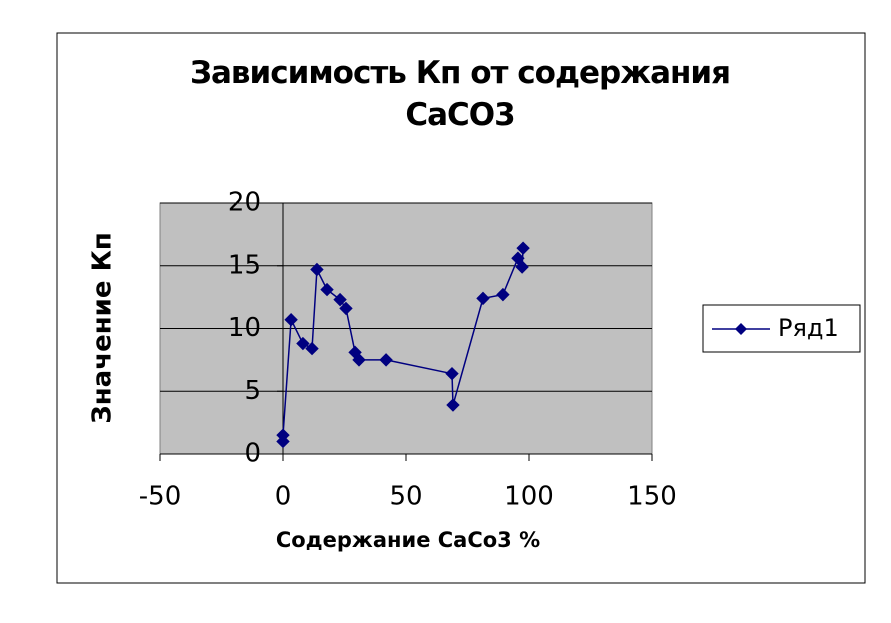  Describe the element at coordinates (405, 497) in the screenshot. I see `x-tick-label: 50` at that location.